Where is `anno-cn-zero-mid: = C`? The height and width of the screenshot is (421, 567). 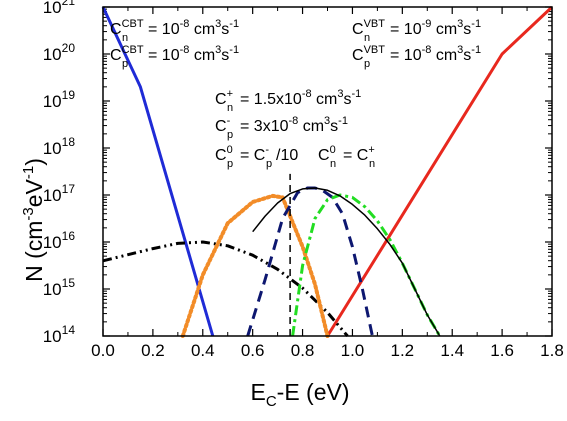
anno-cn-zero-mid: = C is located at coordinates (355, 155).